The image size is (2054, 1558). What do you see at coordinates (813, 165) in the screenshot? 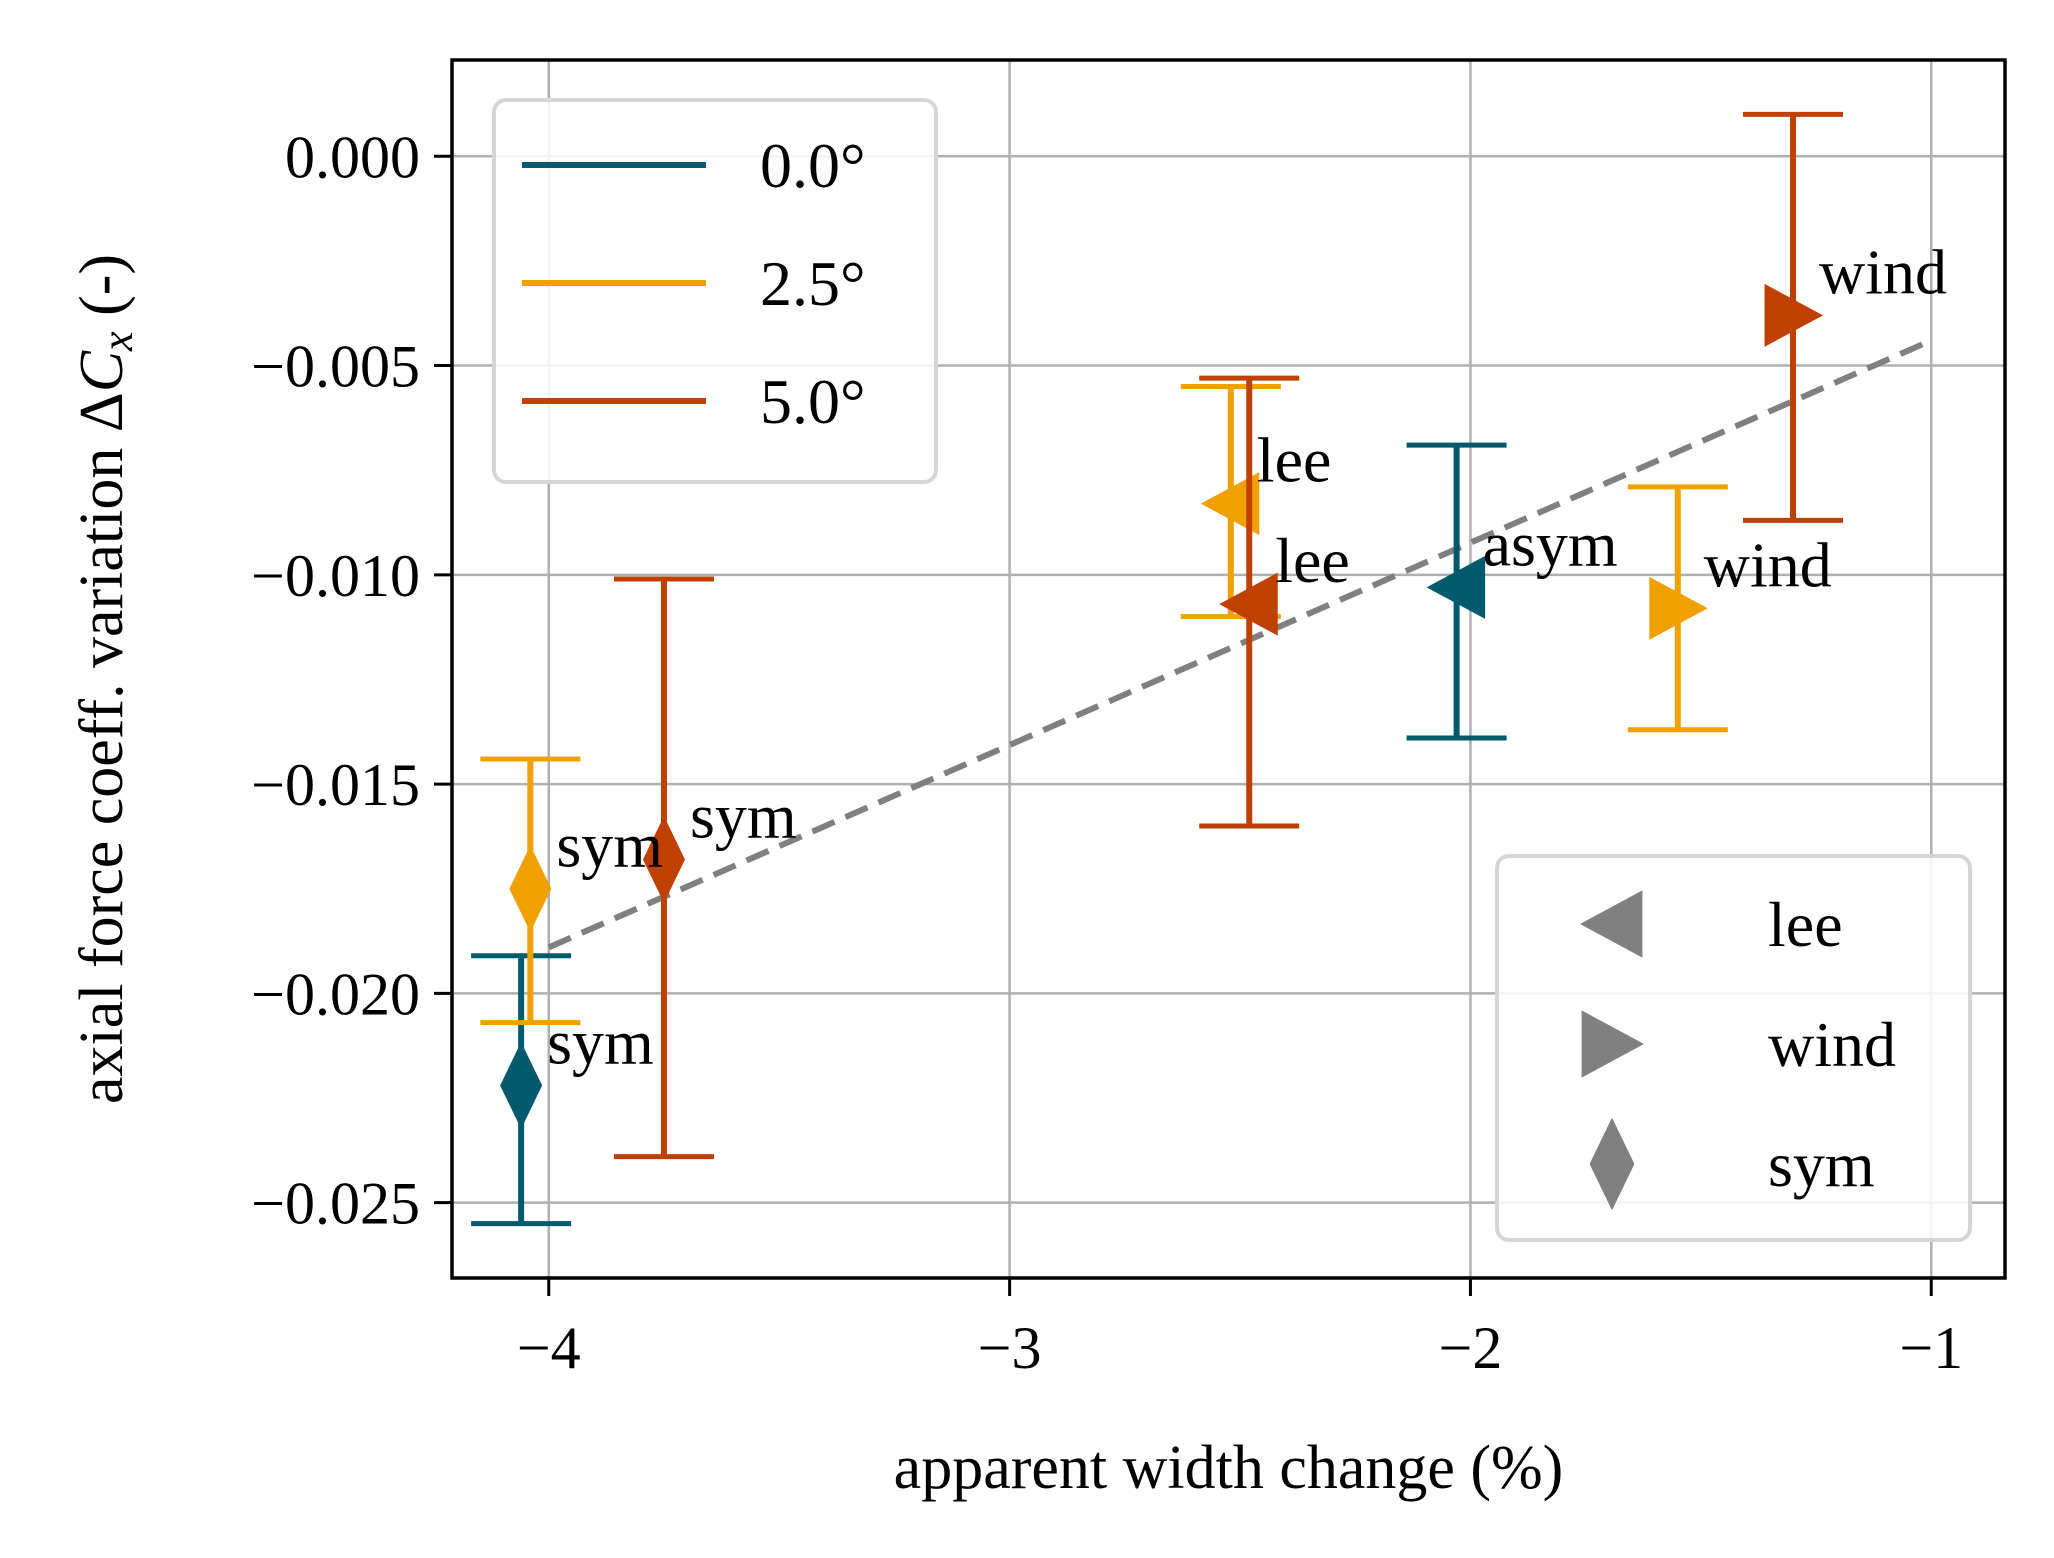
I see `legend-color-label: 0.0°` at bounding box center [813, 165].